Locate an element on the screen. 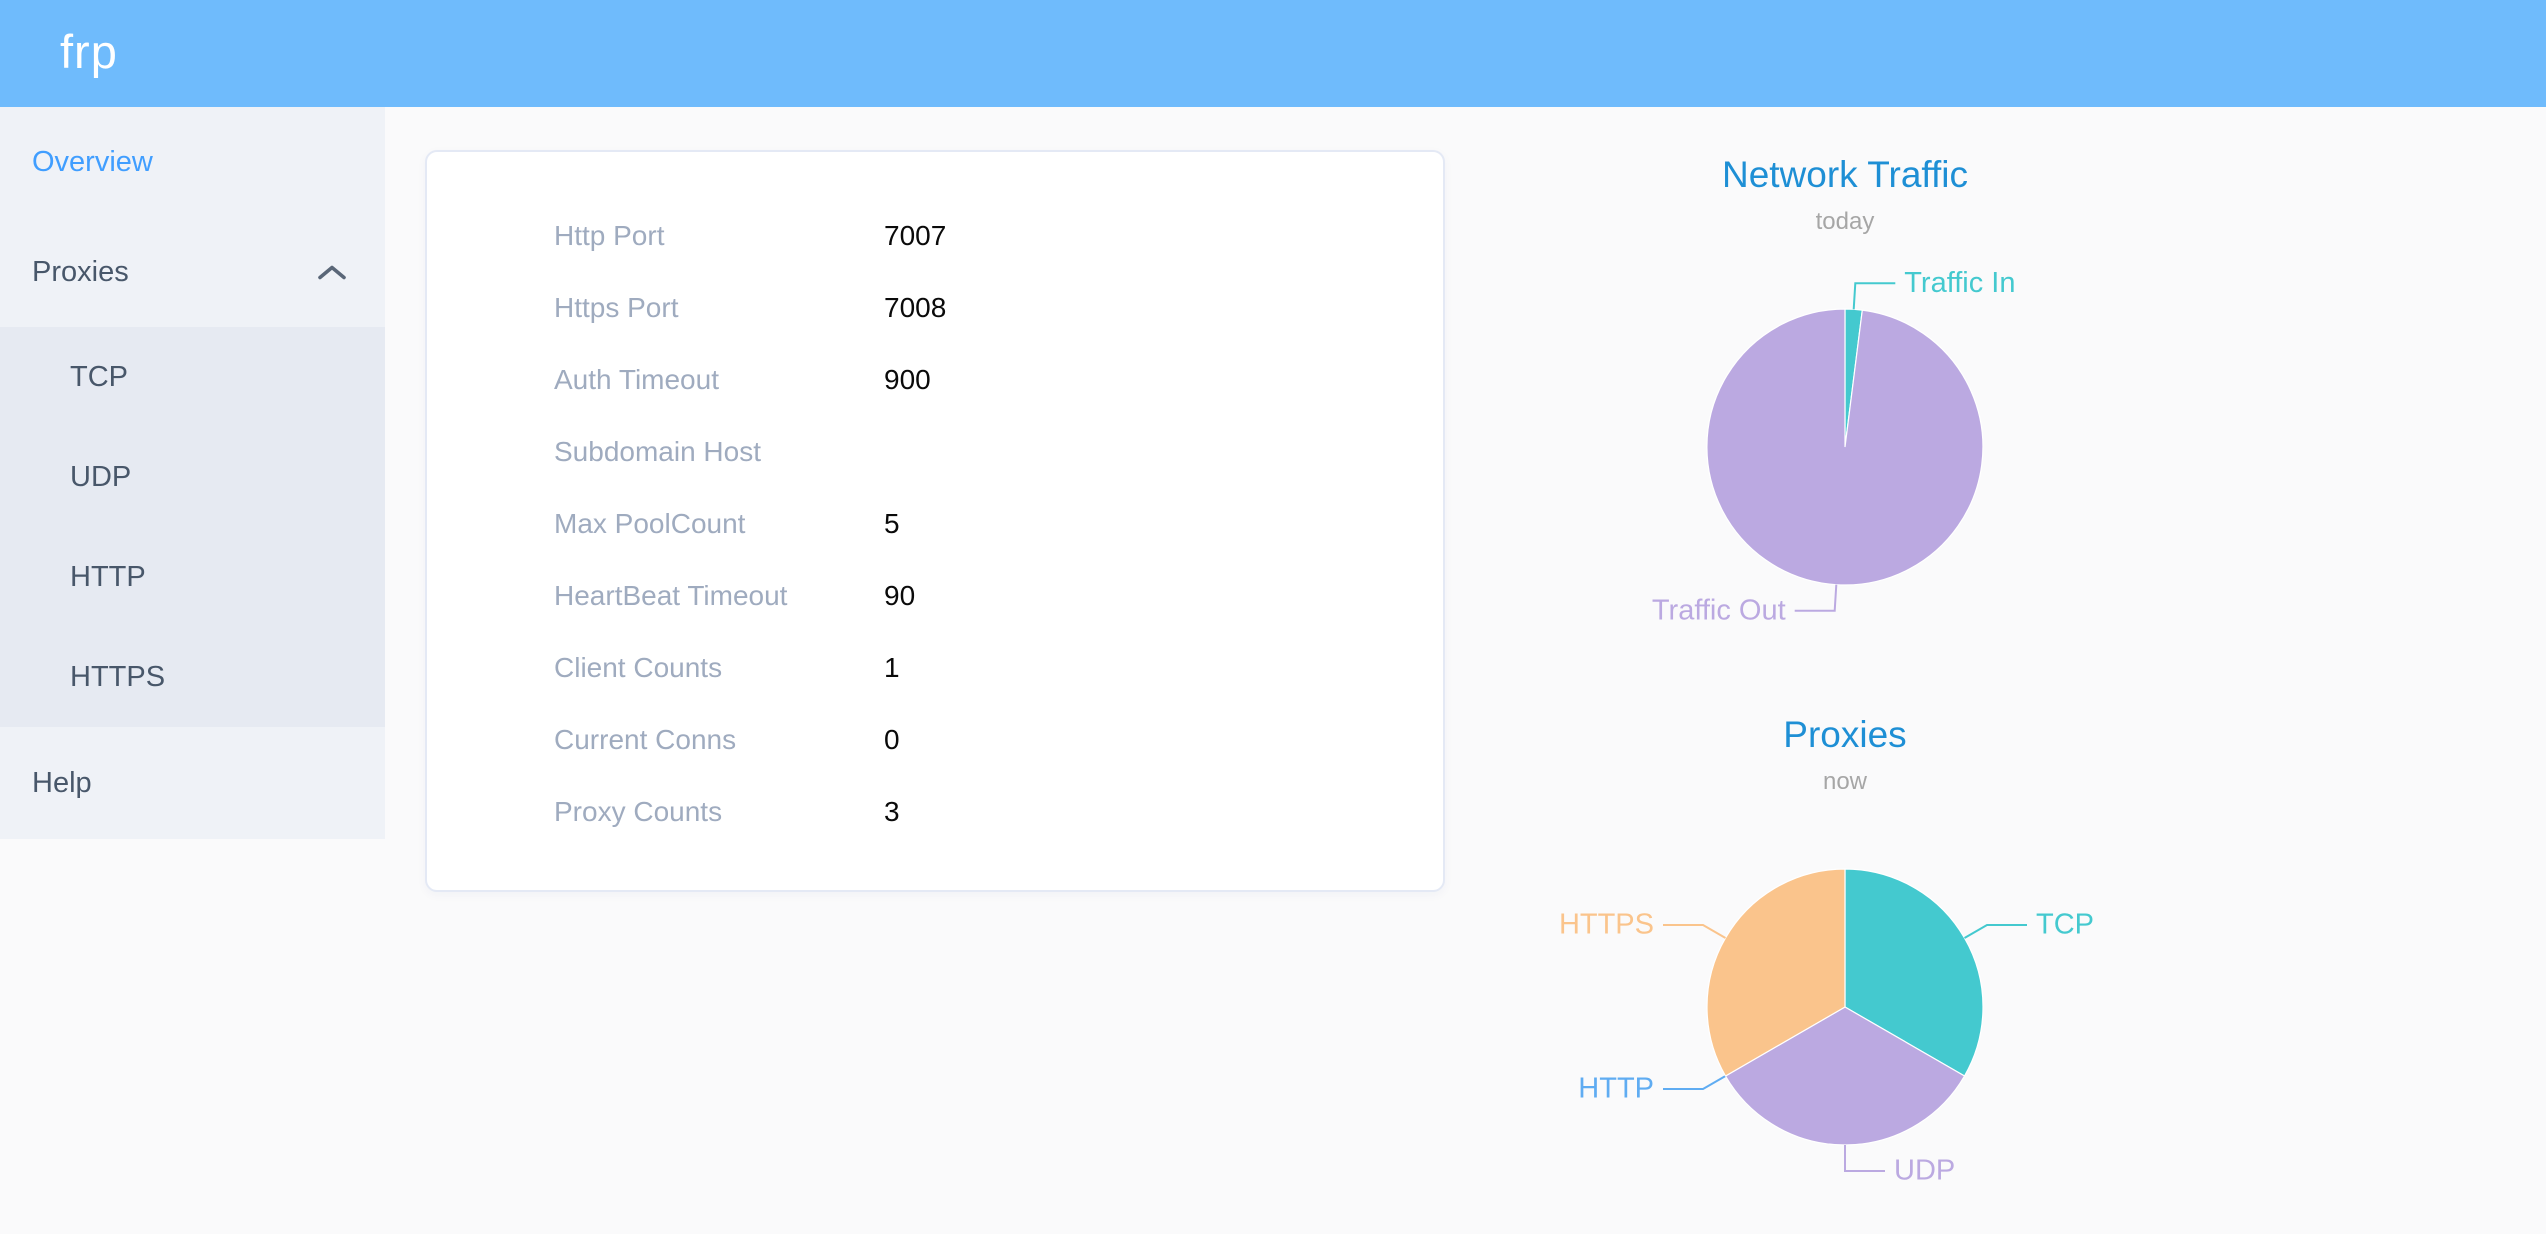 The image size is (2546, 1234). proxies-submenu: TCP UDP HTTP HTTPS is located at coordinates (192, 527).